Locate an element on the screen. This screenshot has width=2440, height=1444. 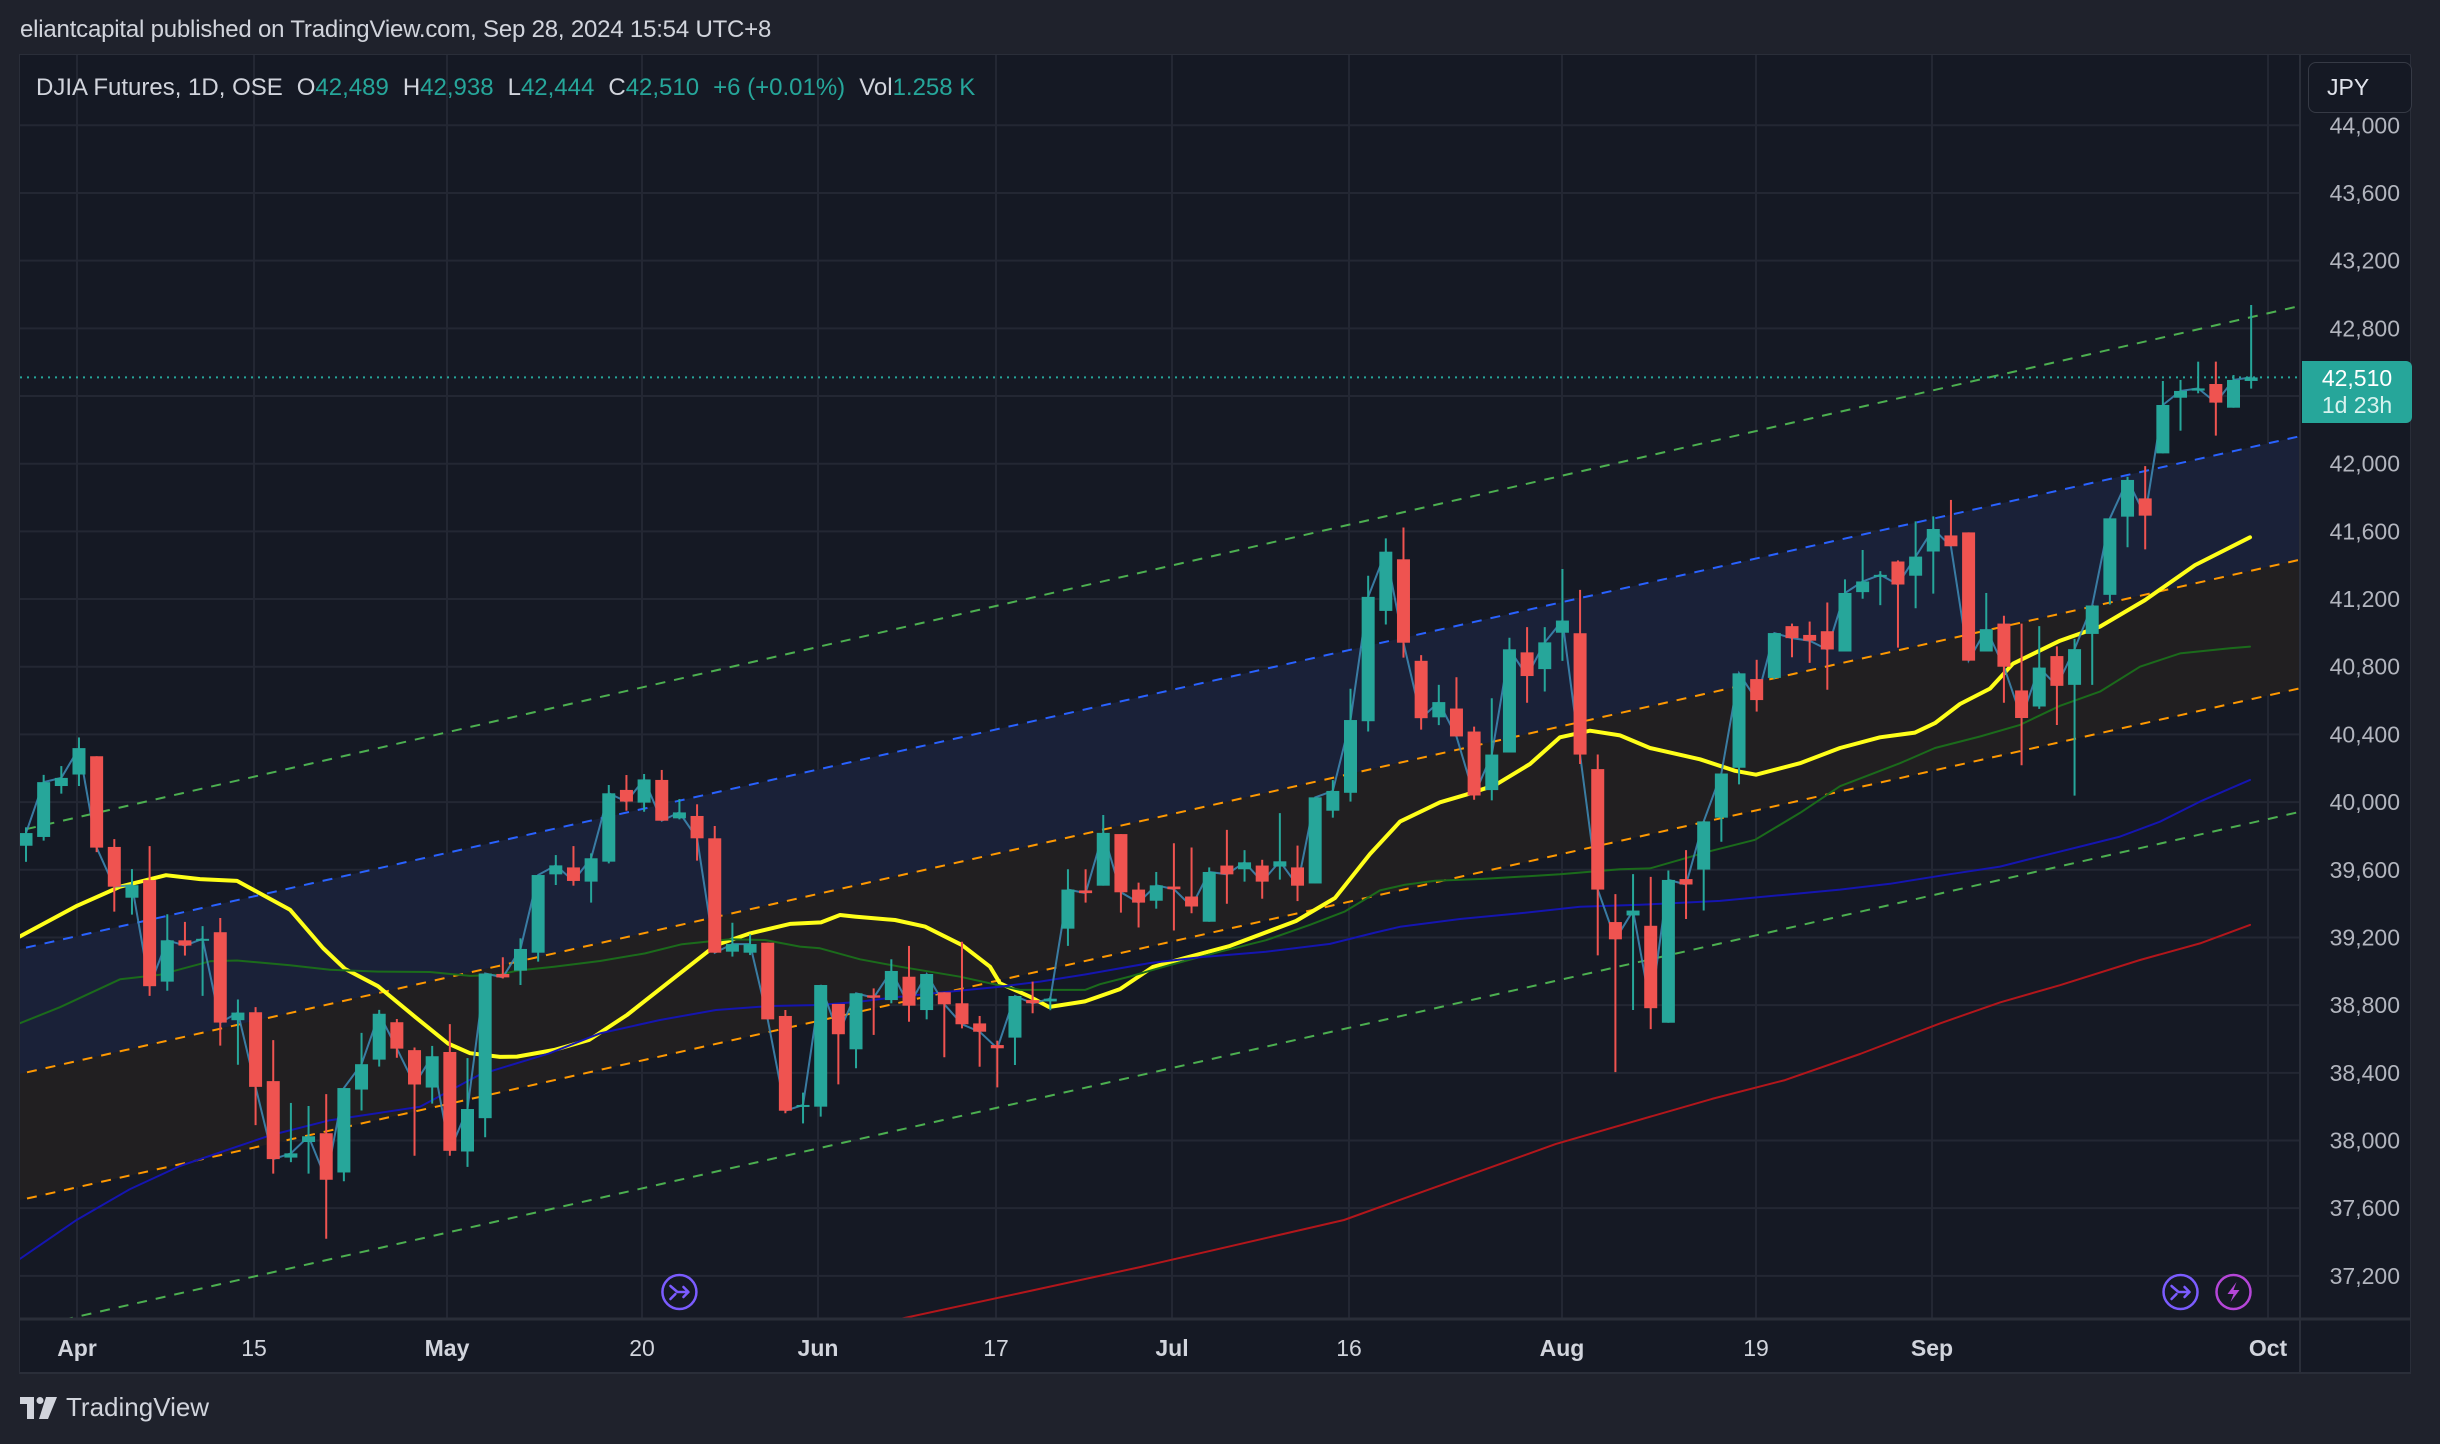
tradingview-logo: TradingView is located at coordinates (114, 1407).